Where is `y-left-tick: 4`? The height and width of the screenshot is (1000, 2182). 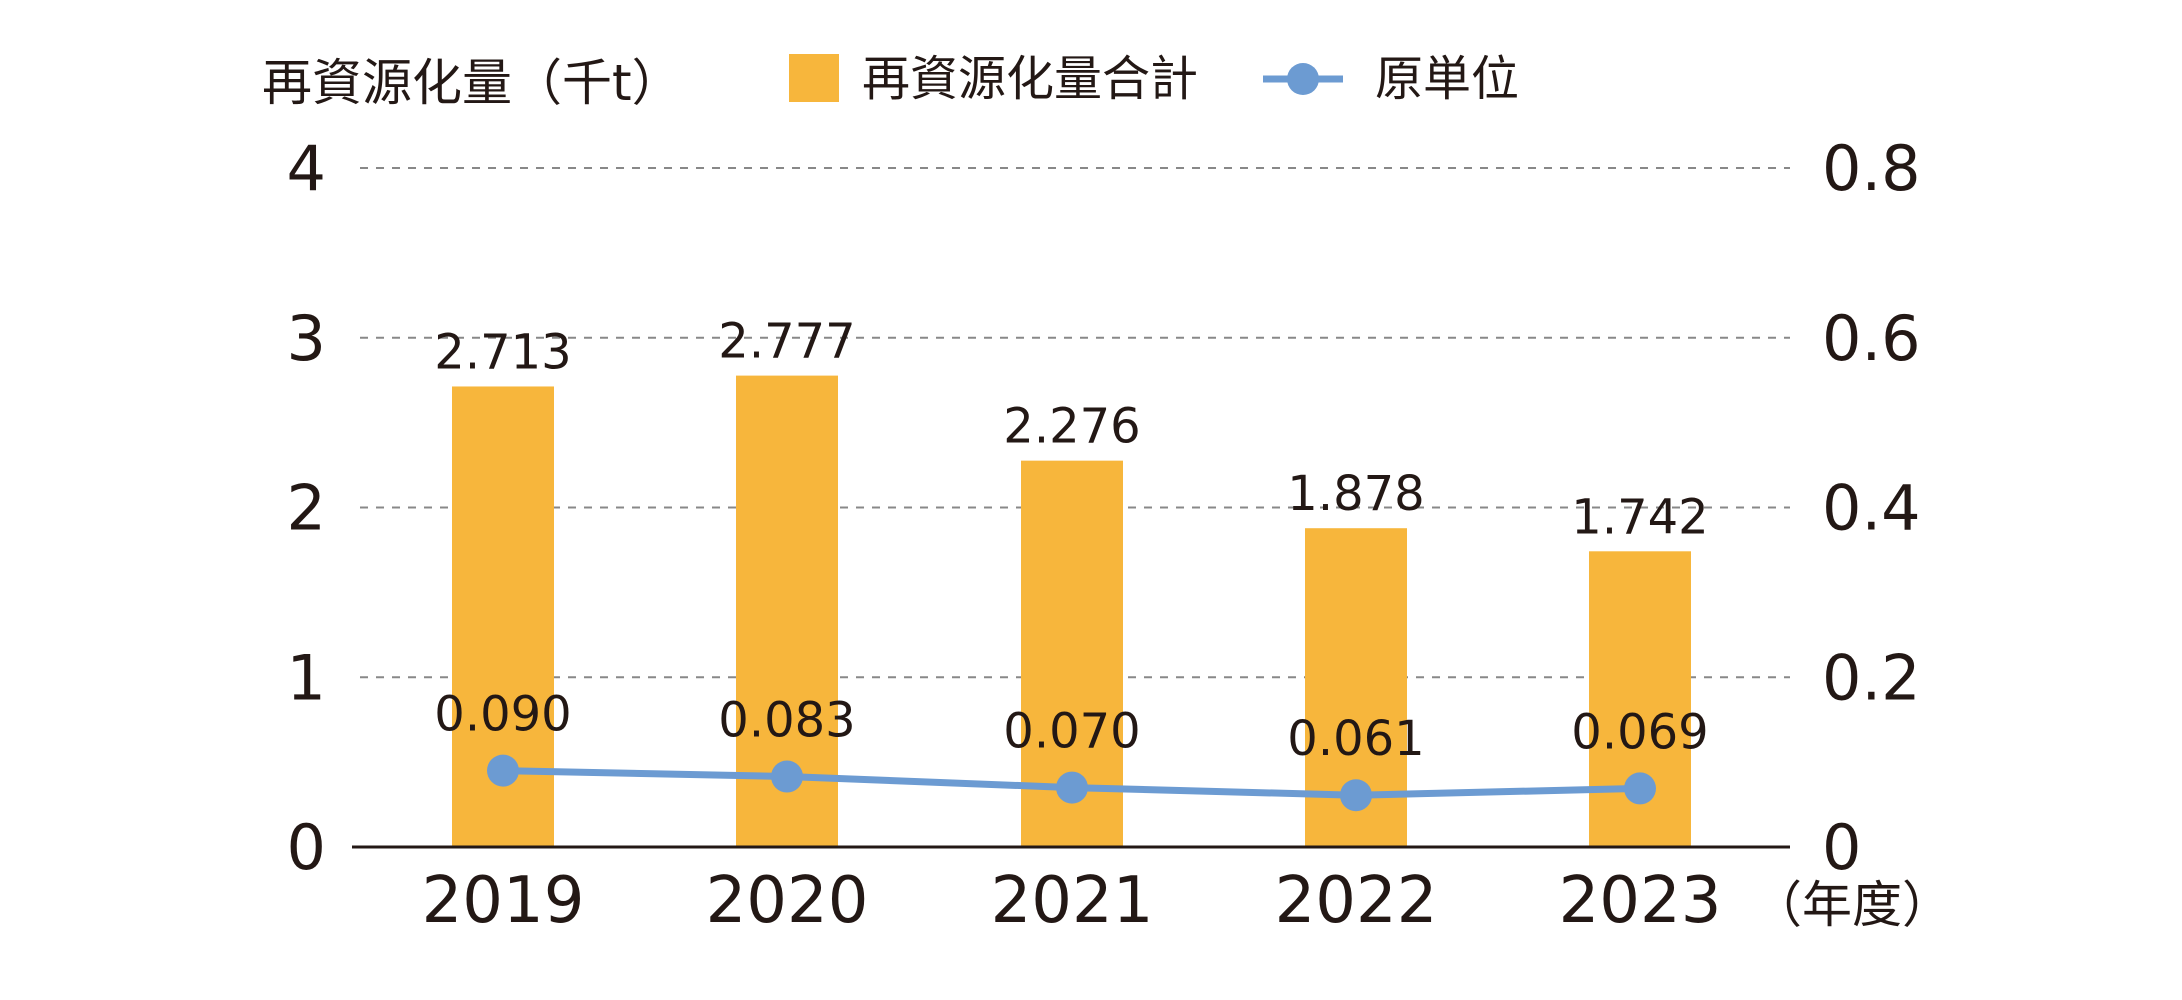 y-left-tick: 4 is located at coordinates (306, 168).